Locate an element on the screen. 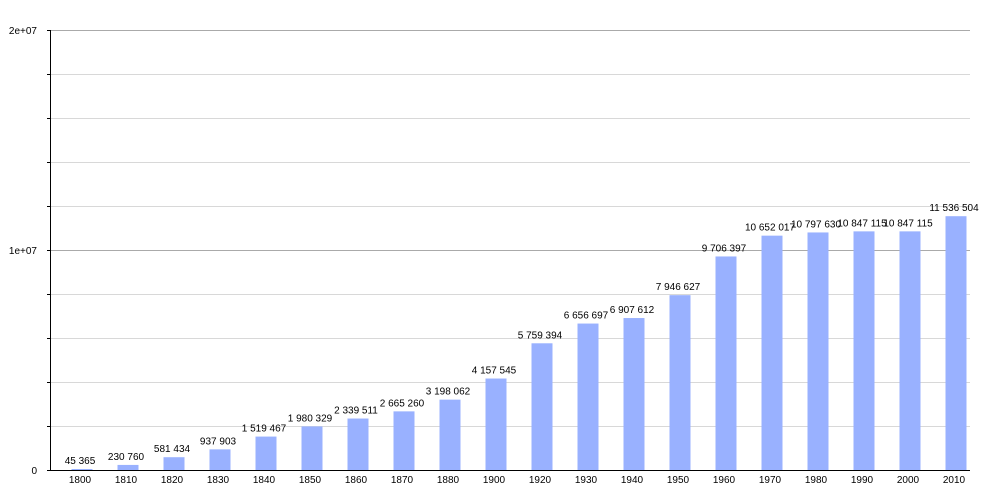 The image size is (1000, 500). bar-1920 is located at coordinates (542, 406).